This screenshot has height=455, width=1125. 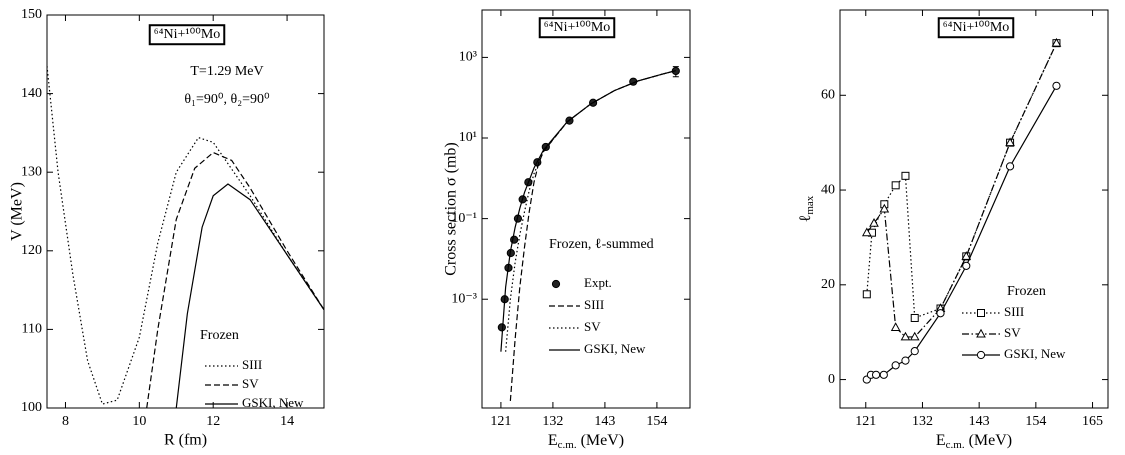 What do you see at coordinates (65, 421) in the screenshot?
I see `x-tick-label: 8` at bounding box center [65, 421].